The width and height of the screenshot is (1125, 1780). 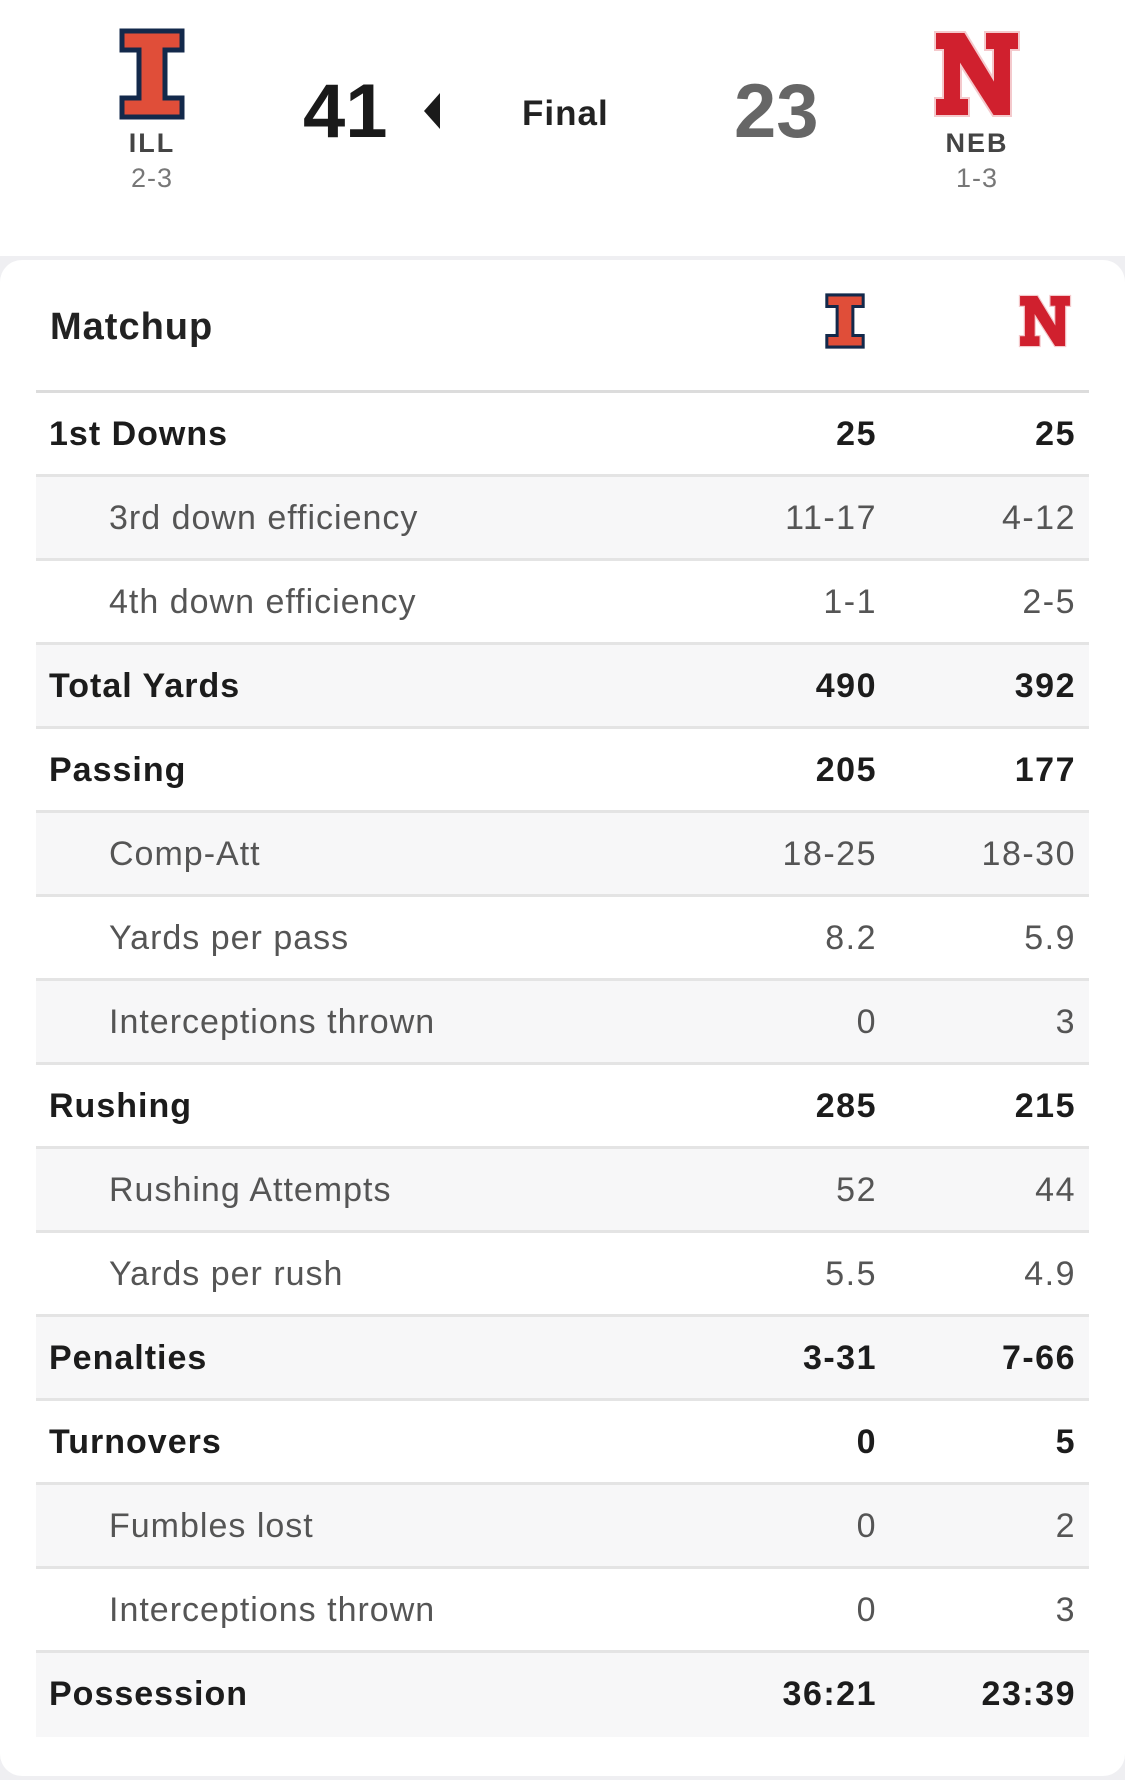 What do you see at coordinates (1049, 602) in the screenshot?
I see `stat-value-away: 2-5` at bounding box center [1049, 602].